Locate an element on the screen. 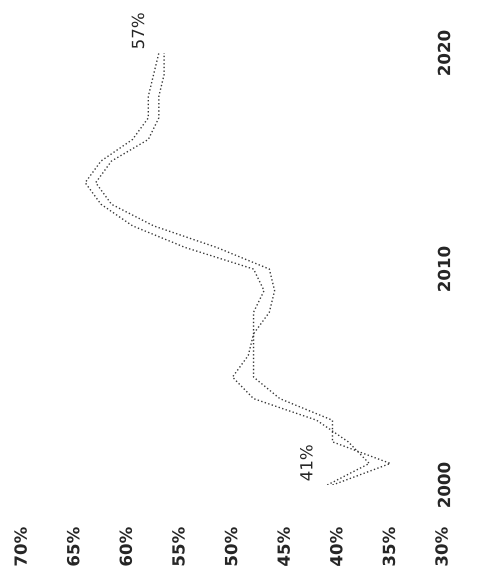 The image size is (490, 583). y-tick-label: 2020 is located at coordinates (444, 52).